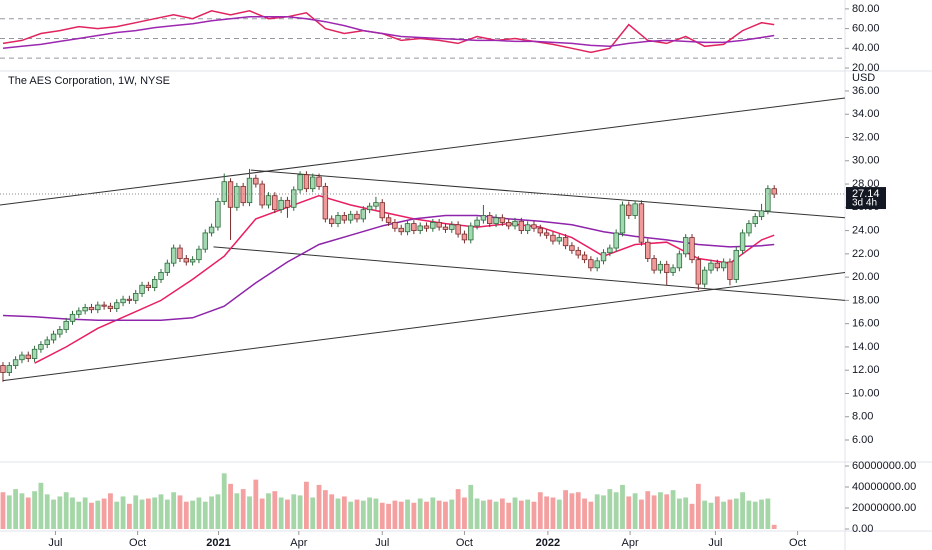 The height and width of the screenshot is (550, 932). I want to click on series-line, so click(388, 32).